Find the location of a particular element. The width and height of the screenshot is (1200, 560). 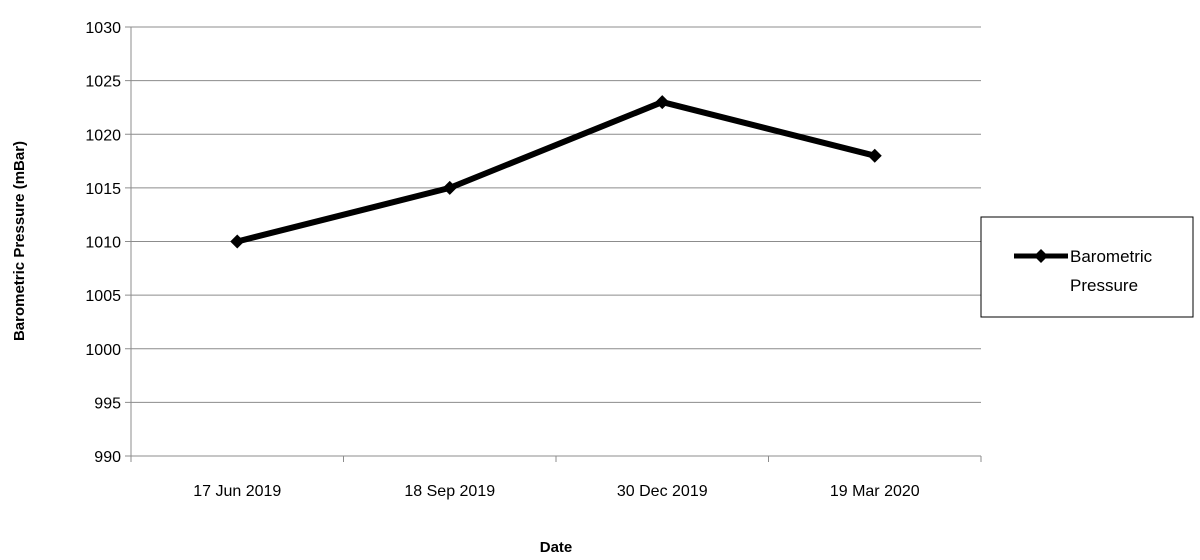

x-tick-label: 18 Sep 2019 is located at coordinates (449, 491).